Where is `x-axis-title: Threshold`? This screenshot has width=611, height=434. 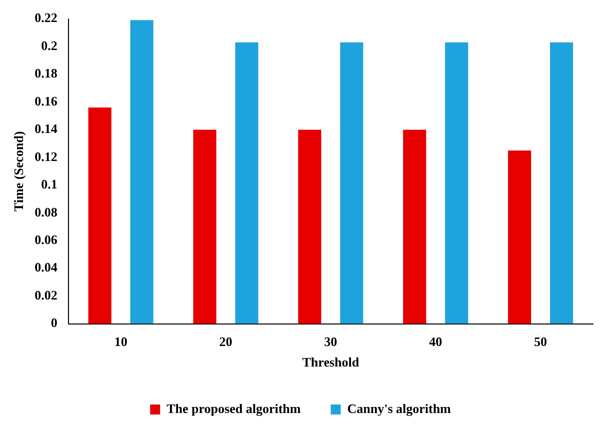
x-axis-title: Threshold is located at coordinates (331, 362).